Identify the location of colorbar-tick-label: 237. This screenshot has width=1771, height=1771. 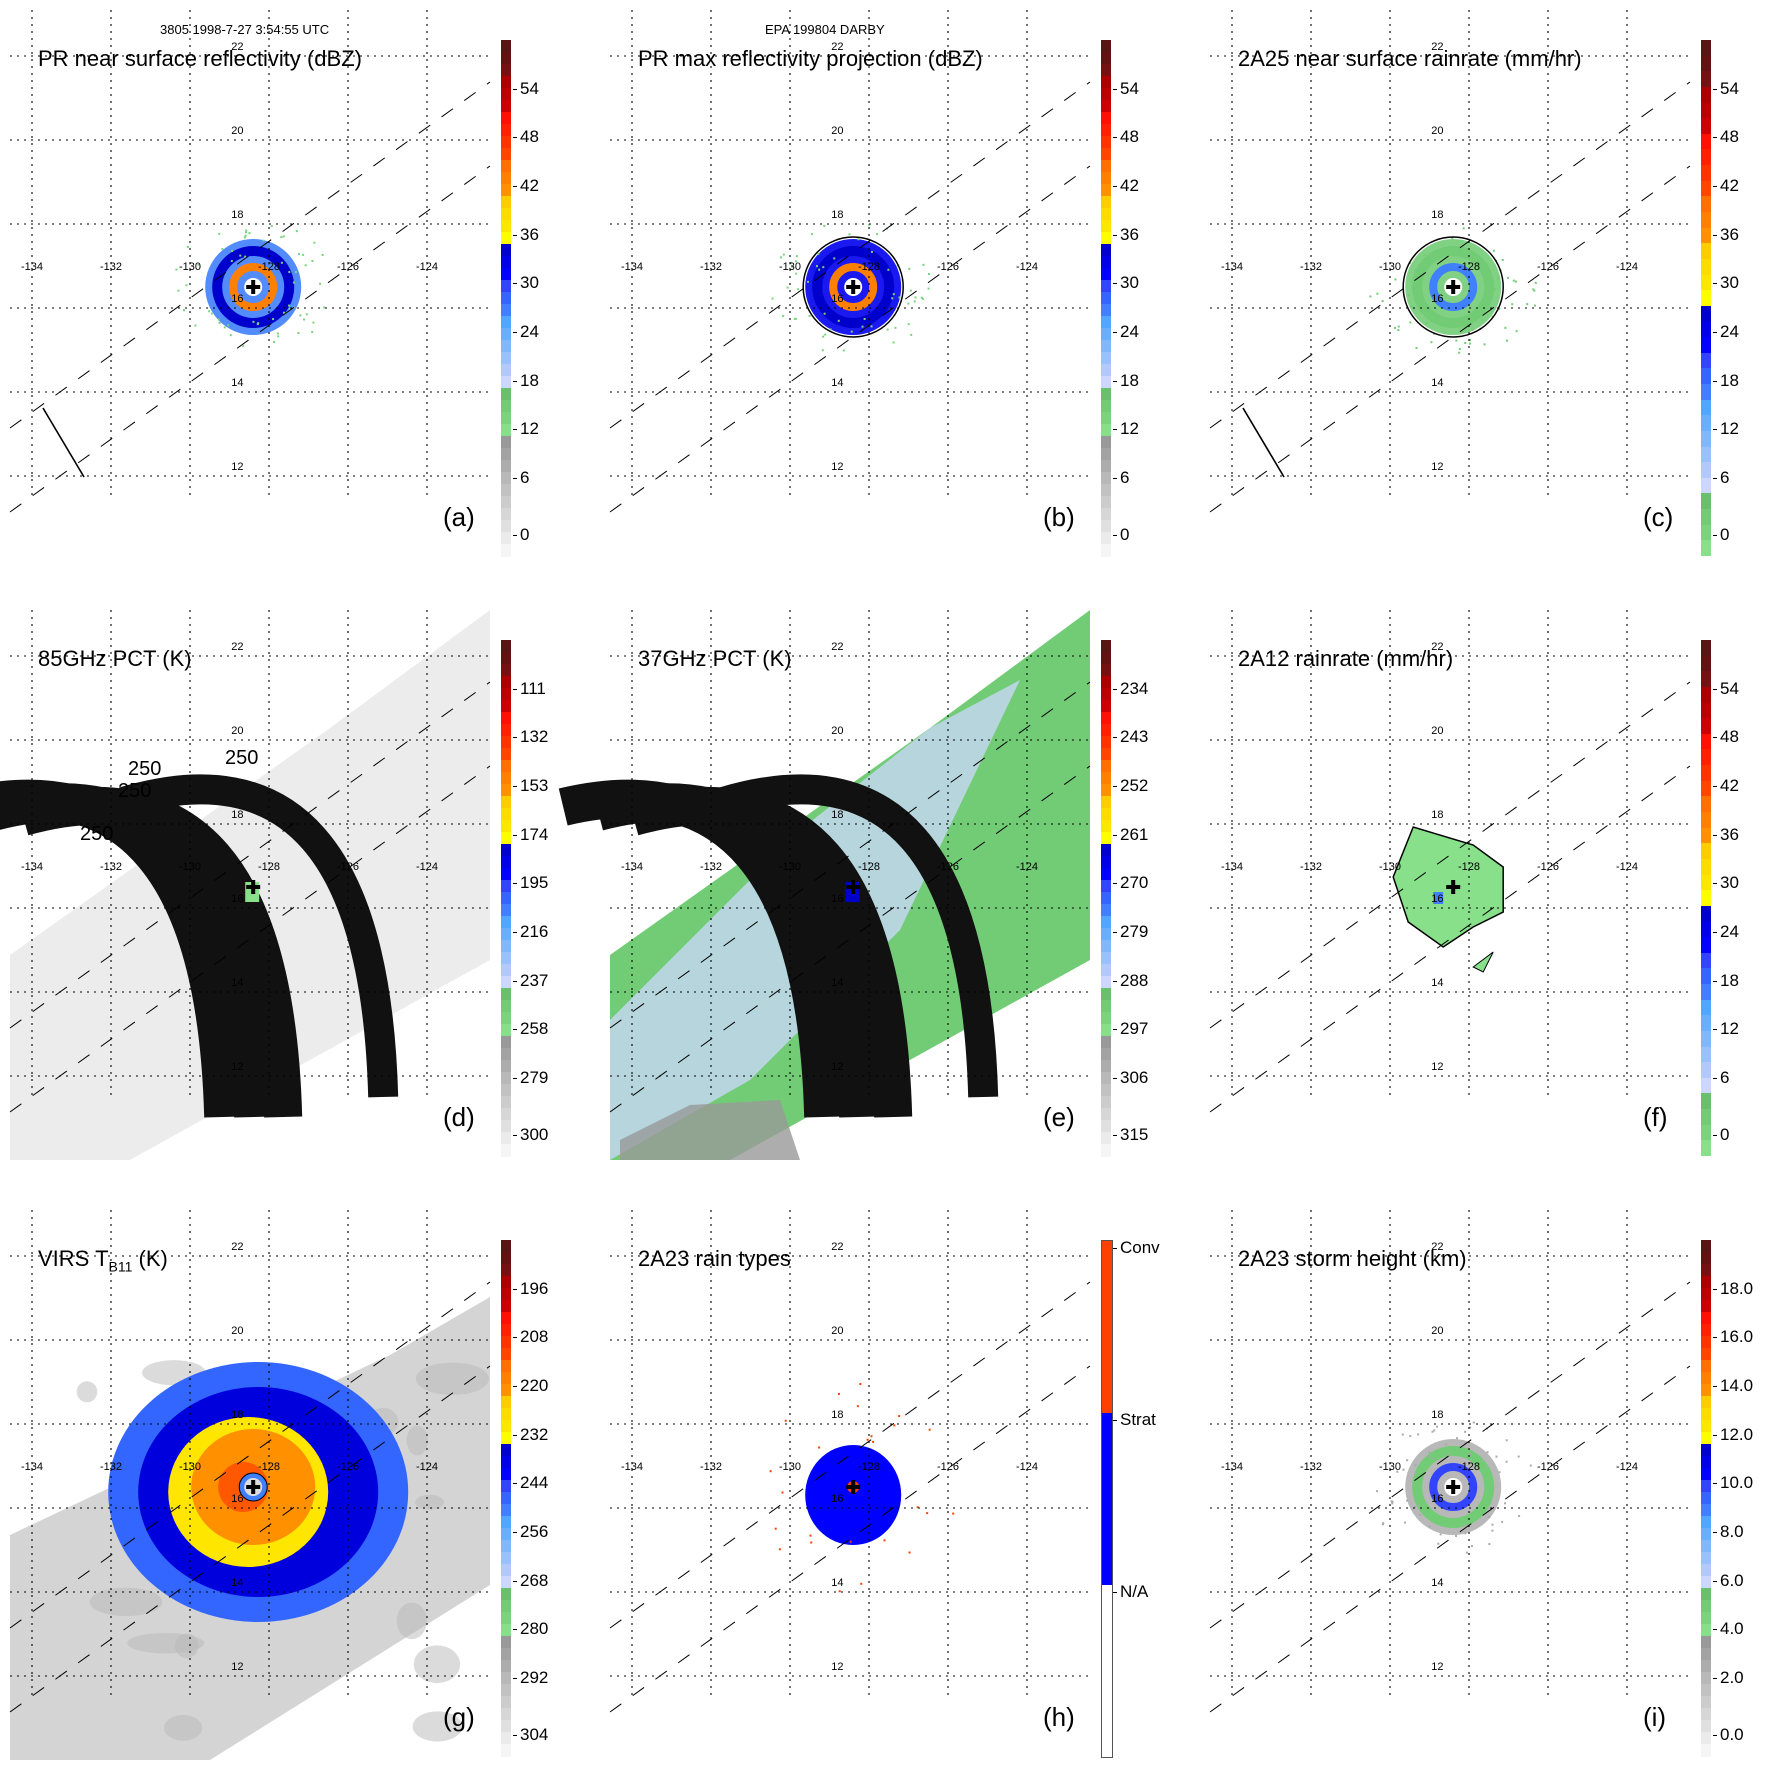
(530, 980).